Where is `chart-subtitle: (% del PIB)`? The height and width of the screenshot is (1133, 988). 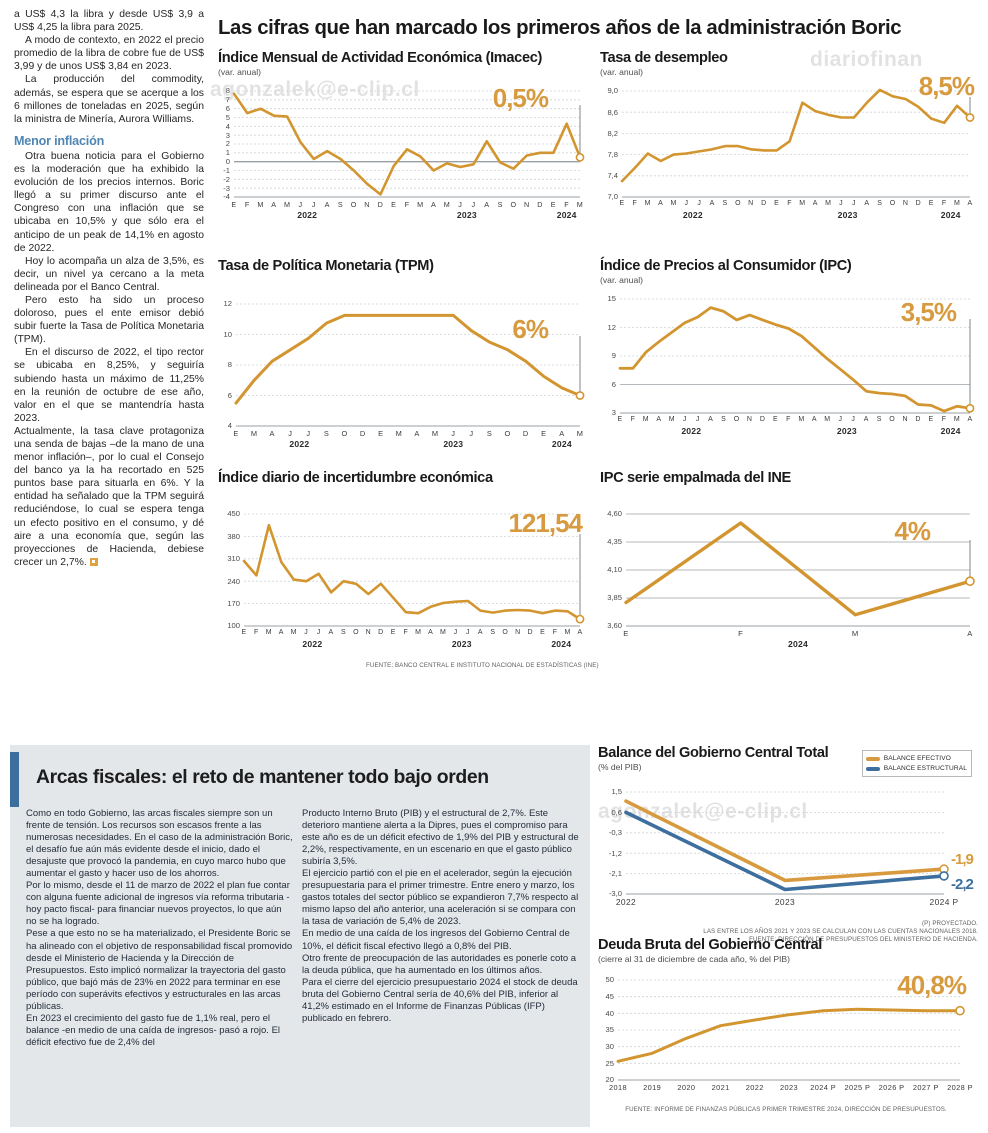
chart-subtitle: (% del PIB) is located at coordinates (620, 767).